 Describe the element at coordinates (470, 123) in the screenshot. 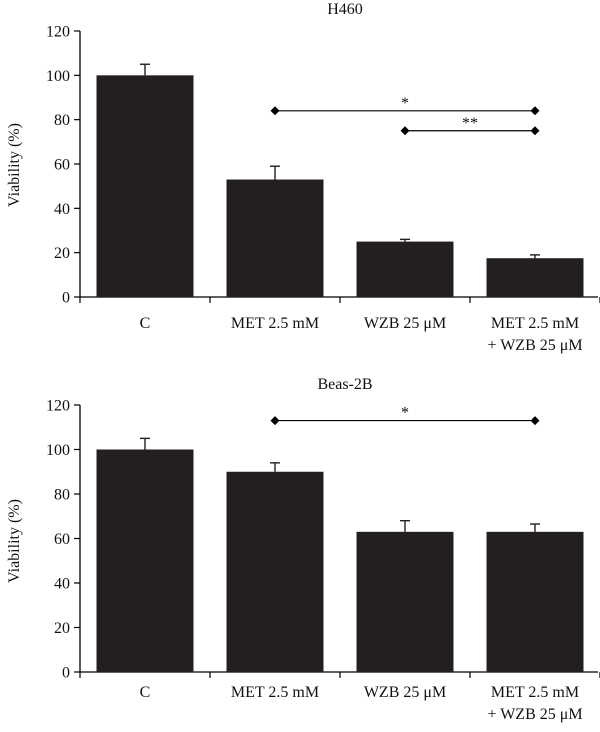

I see `significance-label: **` at that location.